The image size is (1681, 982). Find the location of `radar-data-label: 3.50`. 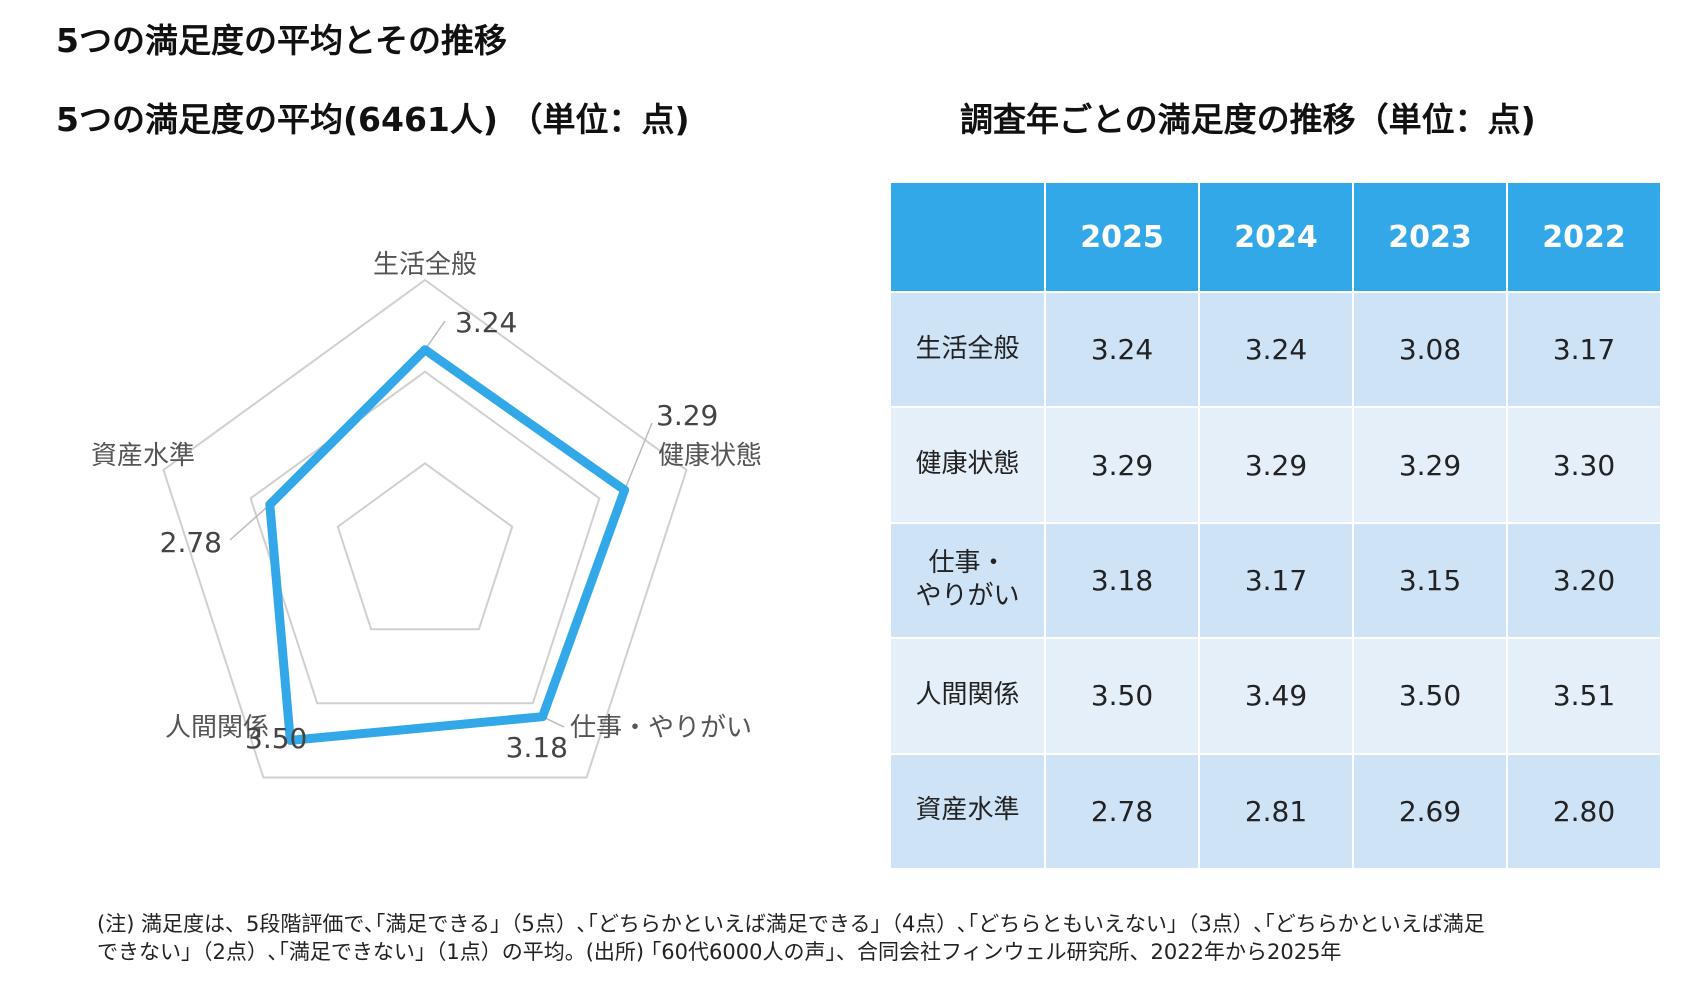

radar-data-label: 3.50 is located at coordinates (276, 738).